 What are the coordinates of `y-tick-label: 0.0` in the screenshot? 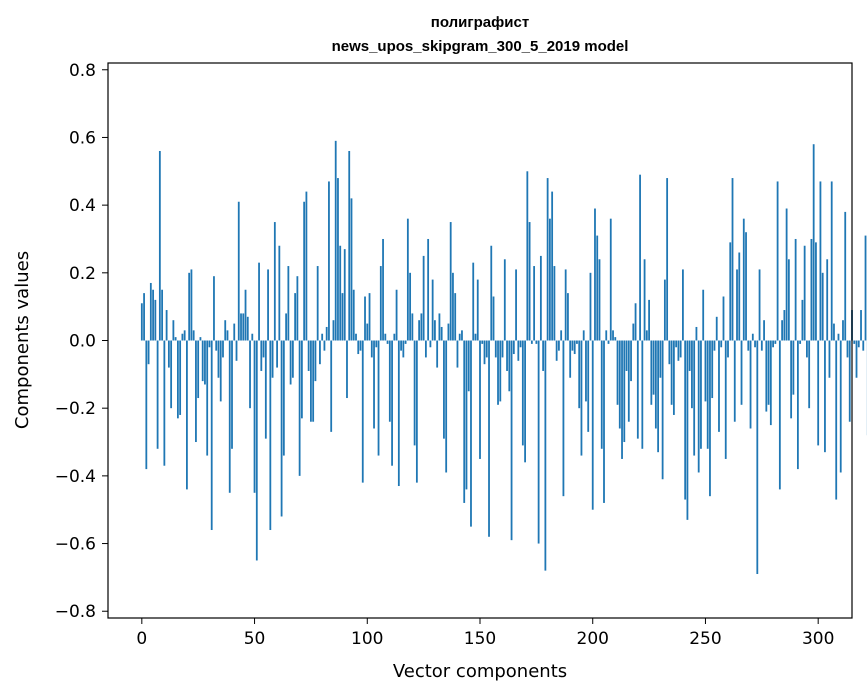 It's located at (82, 342).